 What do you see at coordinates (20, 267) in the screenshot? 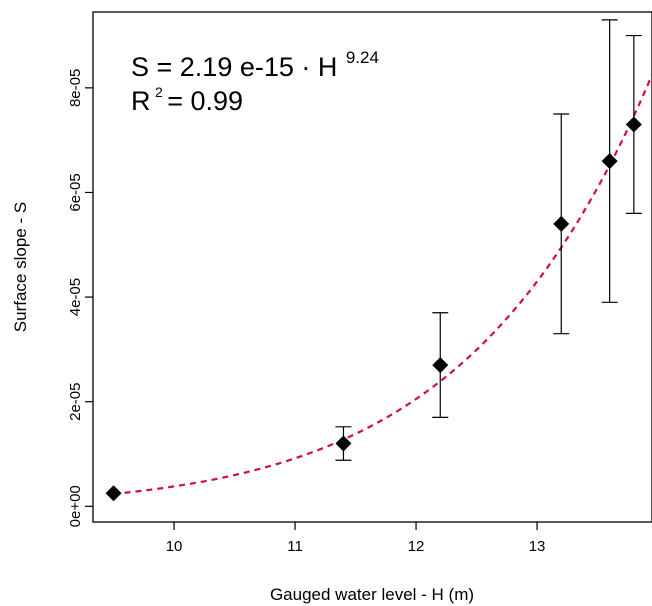
I see `y-axis-title: Surface slope - S` at bounding box center [20, 267].